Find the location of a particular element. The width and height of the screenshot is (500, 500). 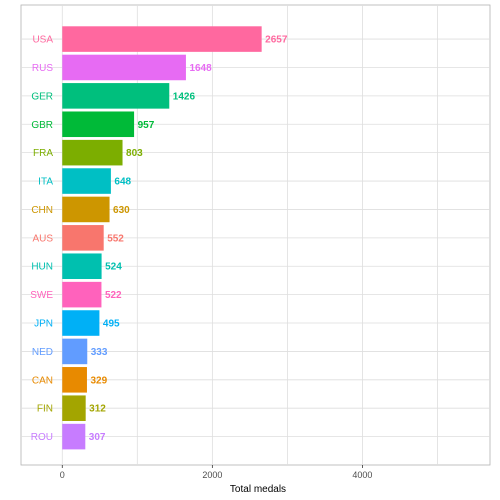

bar-jpn is located at coordinates (81, 323).